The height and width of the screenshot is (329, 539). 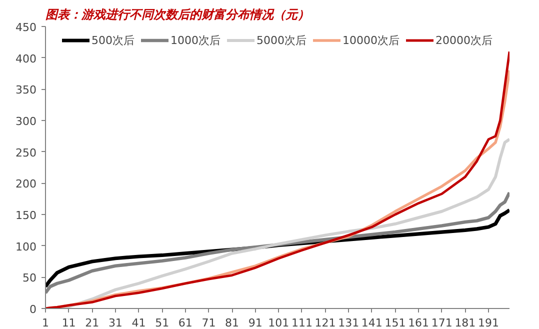 What do you see at coordinates (33, 309) in the screenshot?
I see `y-tick-label: 0` at bounding box center [33, 309].